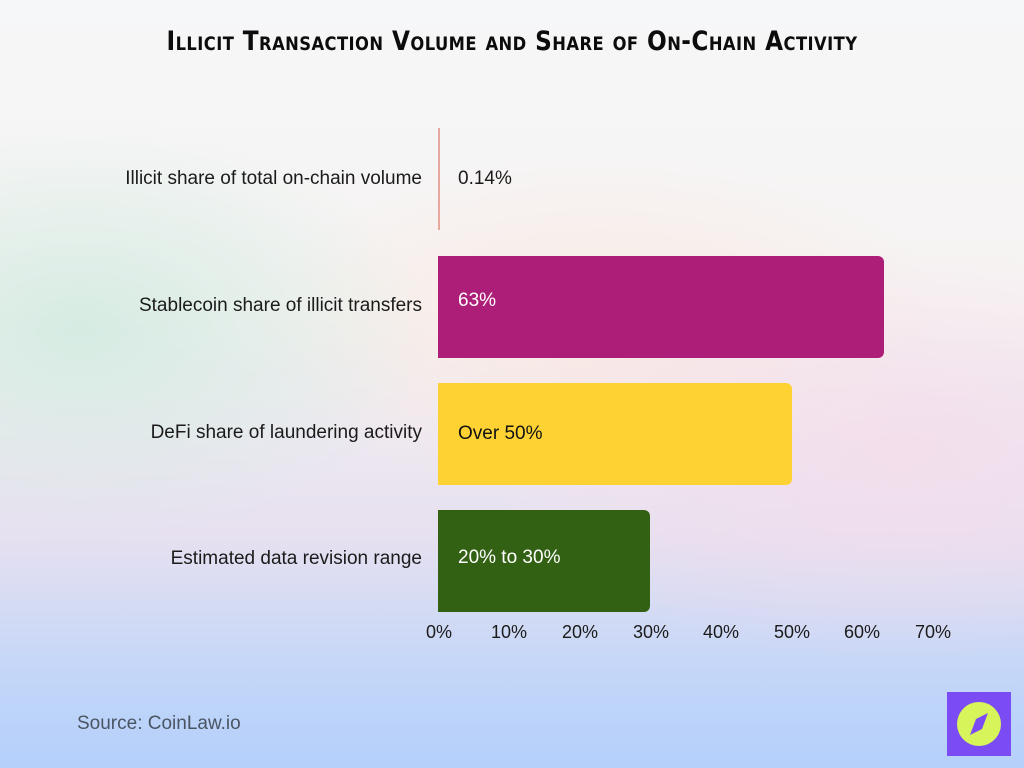  Describe the element at coordinates (792, 632) in the screenshot. I see `x-tick: 50%` at that location.